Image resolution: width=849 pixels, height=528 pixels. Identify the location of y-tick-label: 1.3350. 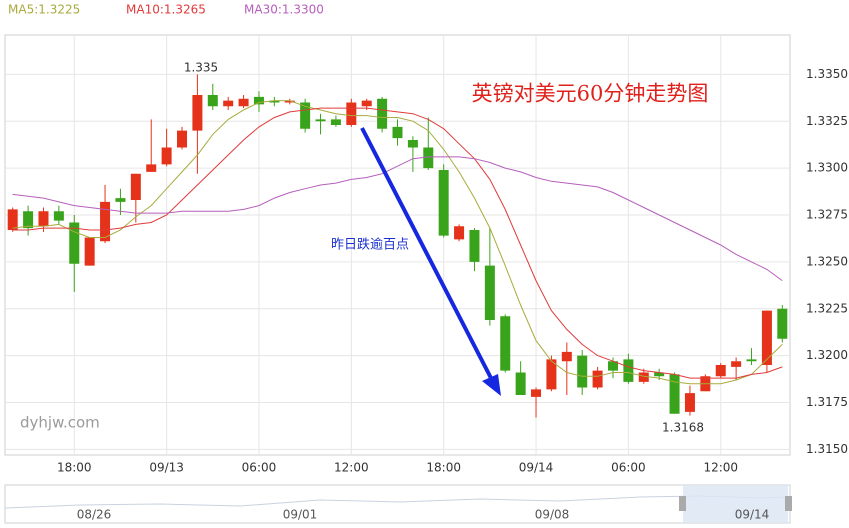
(827, 74).